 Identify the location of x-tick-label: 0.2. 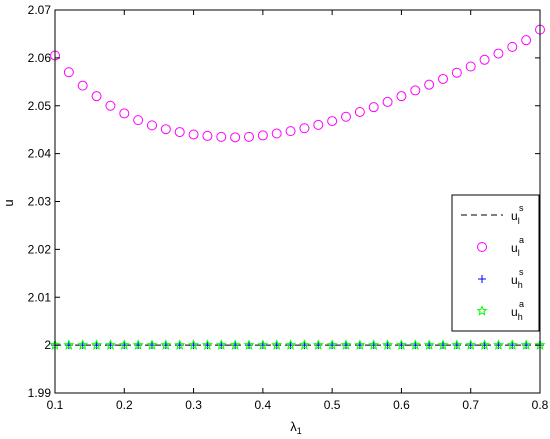
(124, 405).